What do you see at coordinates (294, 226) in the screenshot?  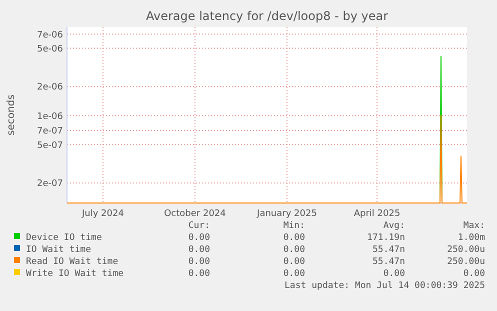 I see `text: Min:` at bounding box center [294, 226].